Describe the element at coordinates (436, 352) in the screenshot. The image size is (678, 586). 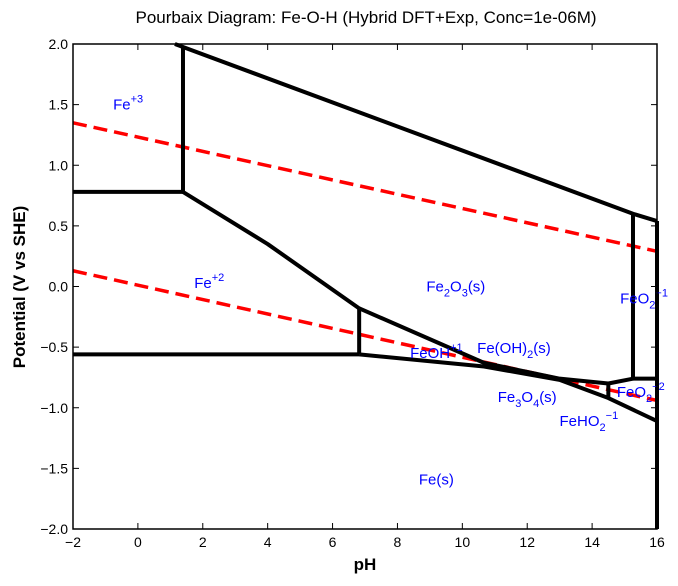
I see `region-label: FeOH+1` at that location.